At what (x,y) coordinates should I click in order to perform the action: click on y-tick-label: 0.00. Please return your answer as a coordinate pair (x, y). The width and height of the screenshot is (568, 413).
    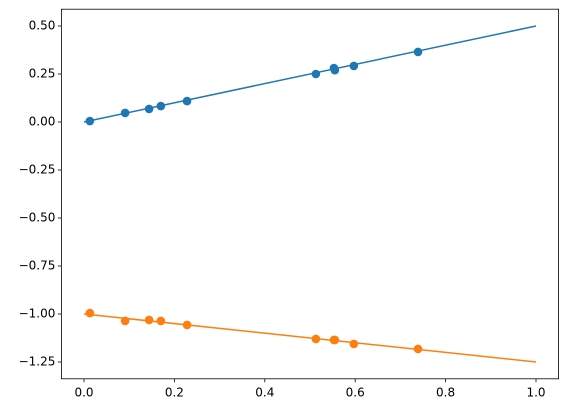
    Looking at the image, I should click on (42, 122).